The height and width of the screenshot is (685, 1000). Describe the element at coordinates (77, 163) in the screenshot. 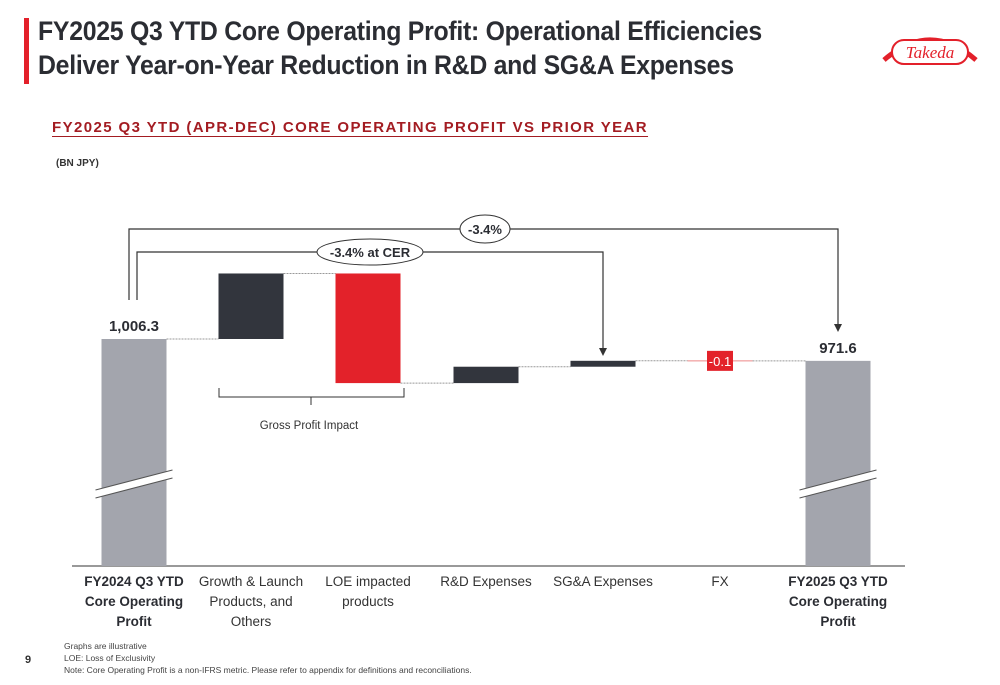

I see `unit-label: (BN JPY)` at that location.